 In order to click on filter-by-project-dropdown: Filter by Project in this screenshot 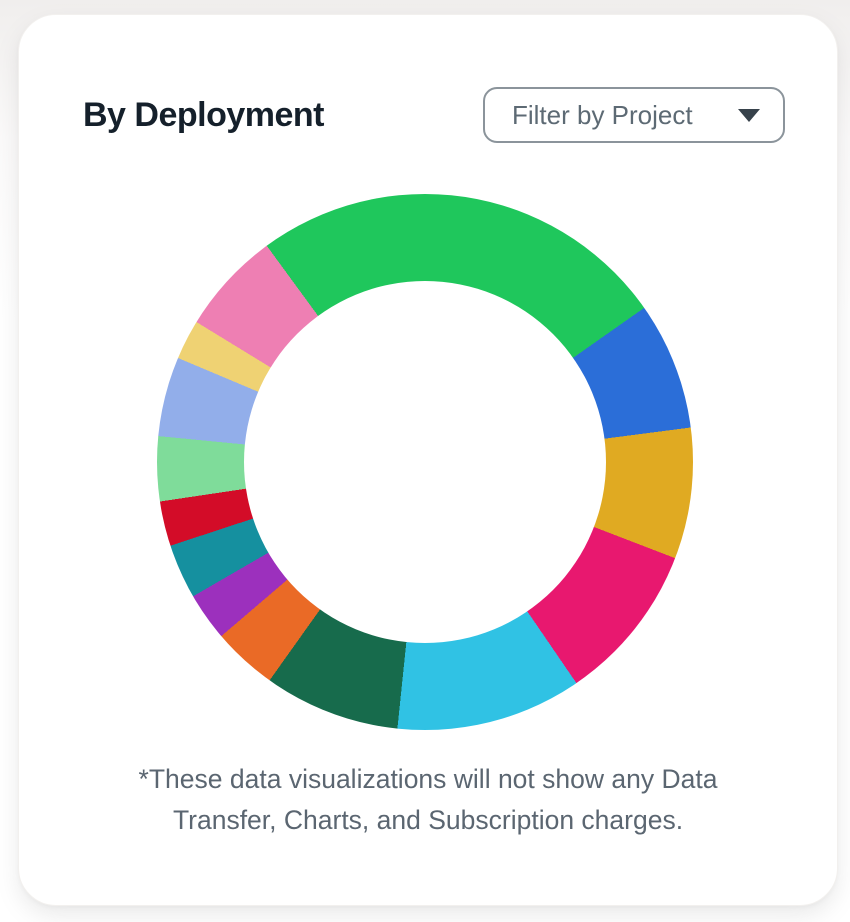, I will do `click(634, 115)`.